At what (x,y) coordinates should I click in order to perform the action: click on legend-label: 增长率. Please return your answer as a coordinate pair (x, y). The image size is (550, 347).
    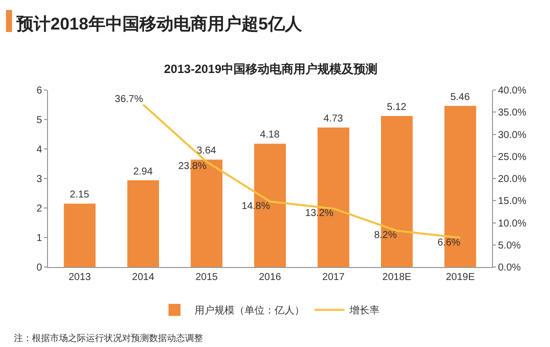
    Looking at the image, I should click on (364, 310).